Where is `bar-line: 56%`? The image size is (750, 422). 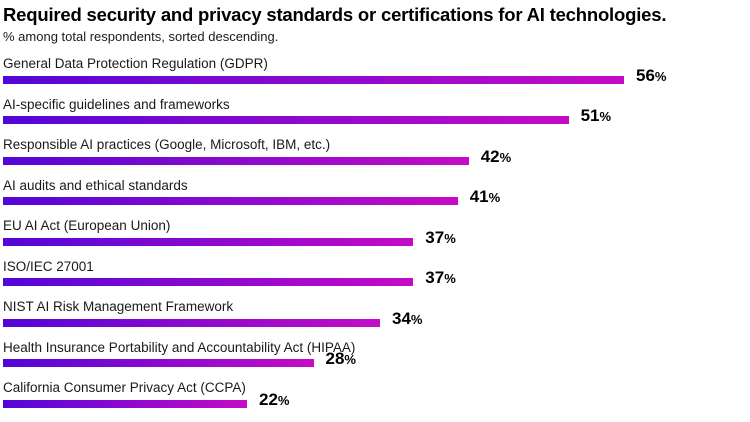
bar-line: 56% is located at coordinates (376, 75).